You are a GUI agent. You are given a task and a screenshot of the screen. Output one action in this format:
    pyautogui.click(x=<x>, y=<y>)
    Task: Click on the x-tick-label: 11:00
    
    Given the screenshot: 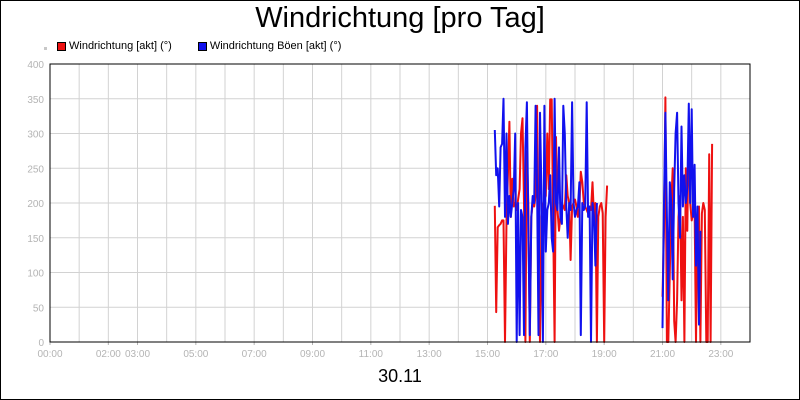 What is the action you would take?
    pyautogui.click(x=371, y=354)
    